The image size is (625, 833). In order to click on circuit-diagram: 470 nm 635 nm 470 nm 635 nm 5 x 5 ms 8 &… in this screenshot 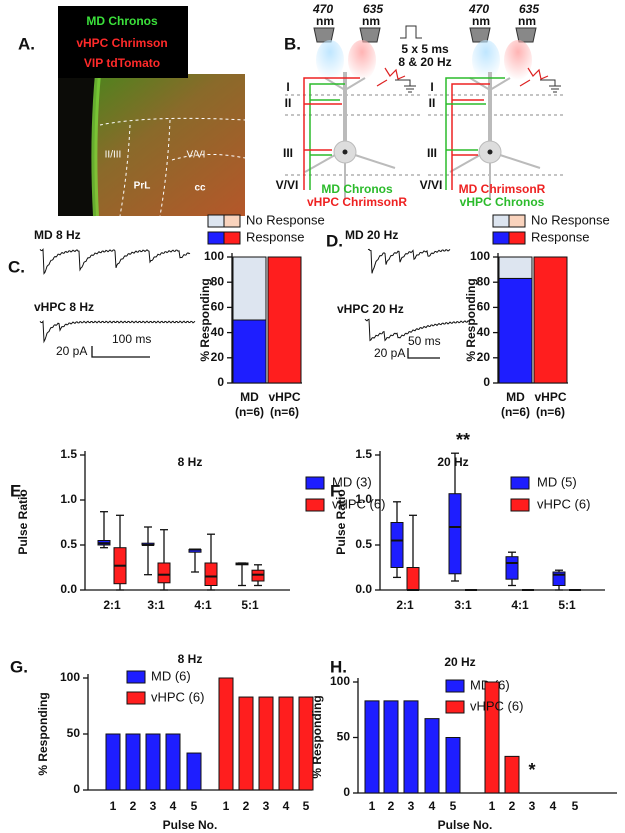, I will do `click(420, 105)`.